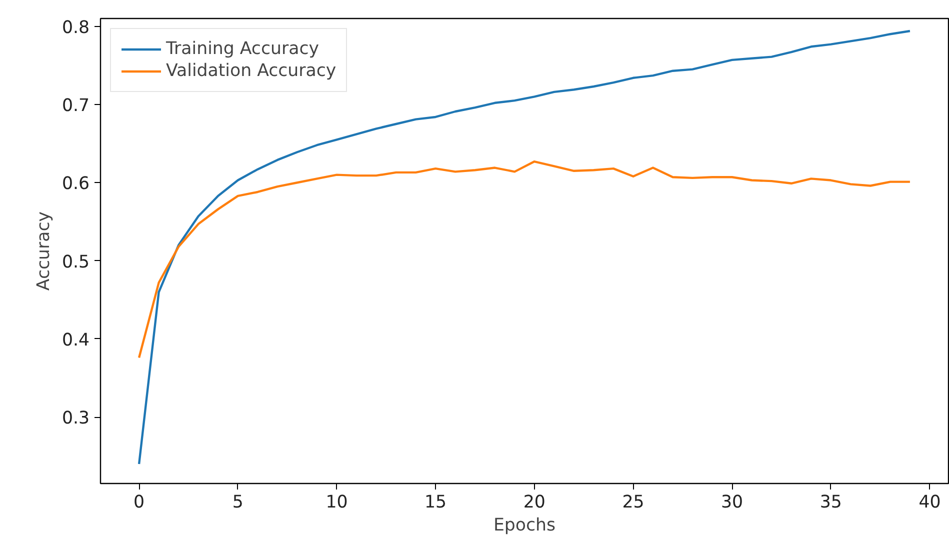  Describe the element at coordinates (732, 502) in the screenshot. I see `x-tick-label: 30` at that location.